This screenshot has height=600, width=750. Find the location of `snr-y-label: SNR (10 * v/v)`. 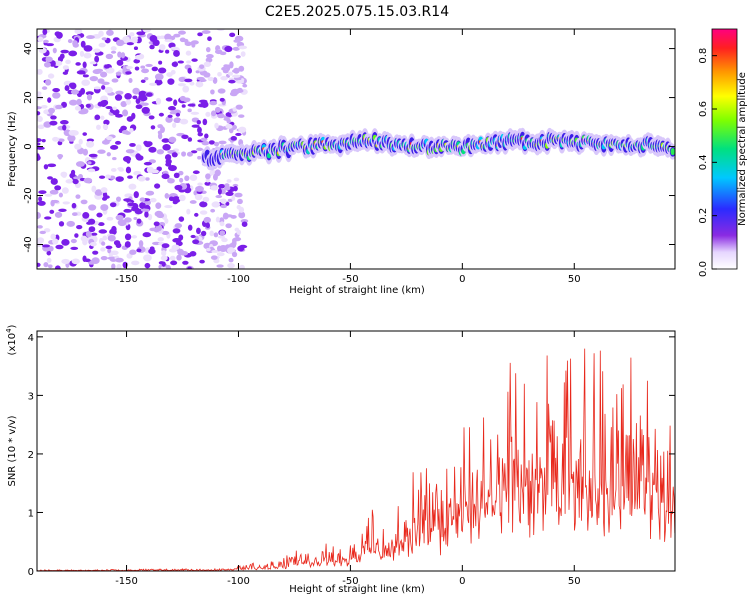

snr-y-label: SNR (10 * v/v) is located at coordinates (12, 450).